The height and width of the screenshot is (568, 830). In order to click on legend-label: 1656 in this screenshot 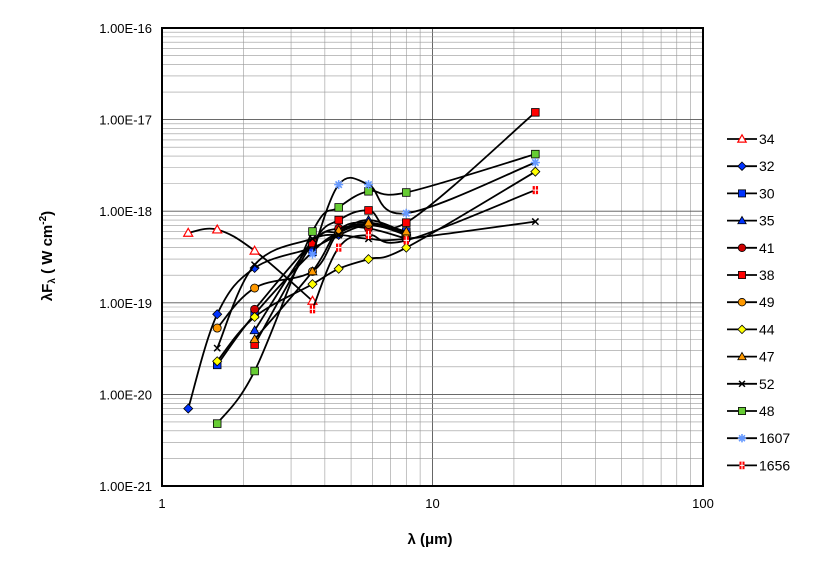, I will do `click(774, 465)`.